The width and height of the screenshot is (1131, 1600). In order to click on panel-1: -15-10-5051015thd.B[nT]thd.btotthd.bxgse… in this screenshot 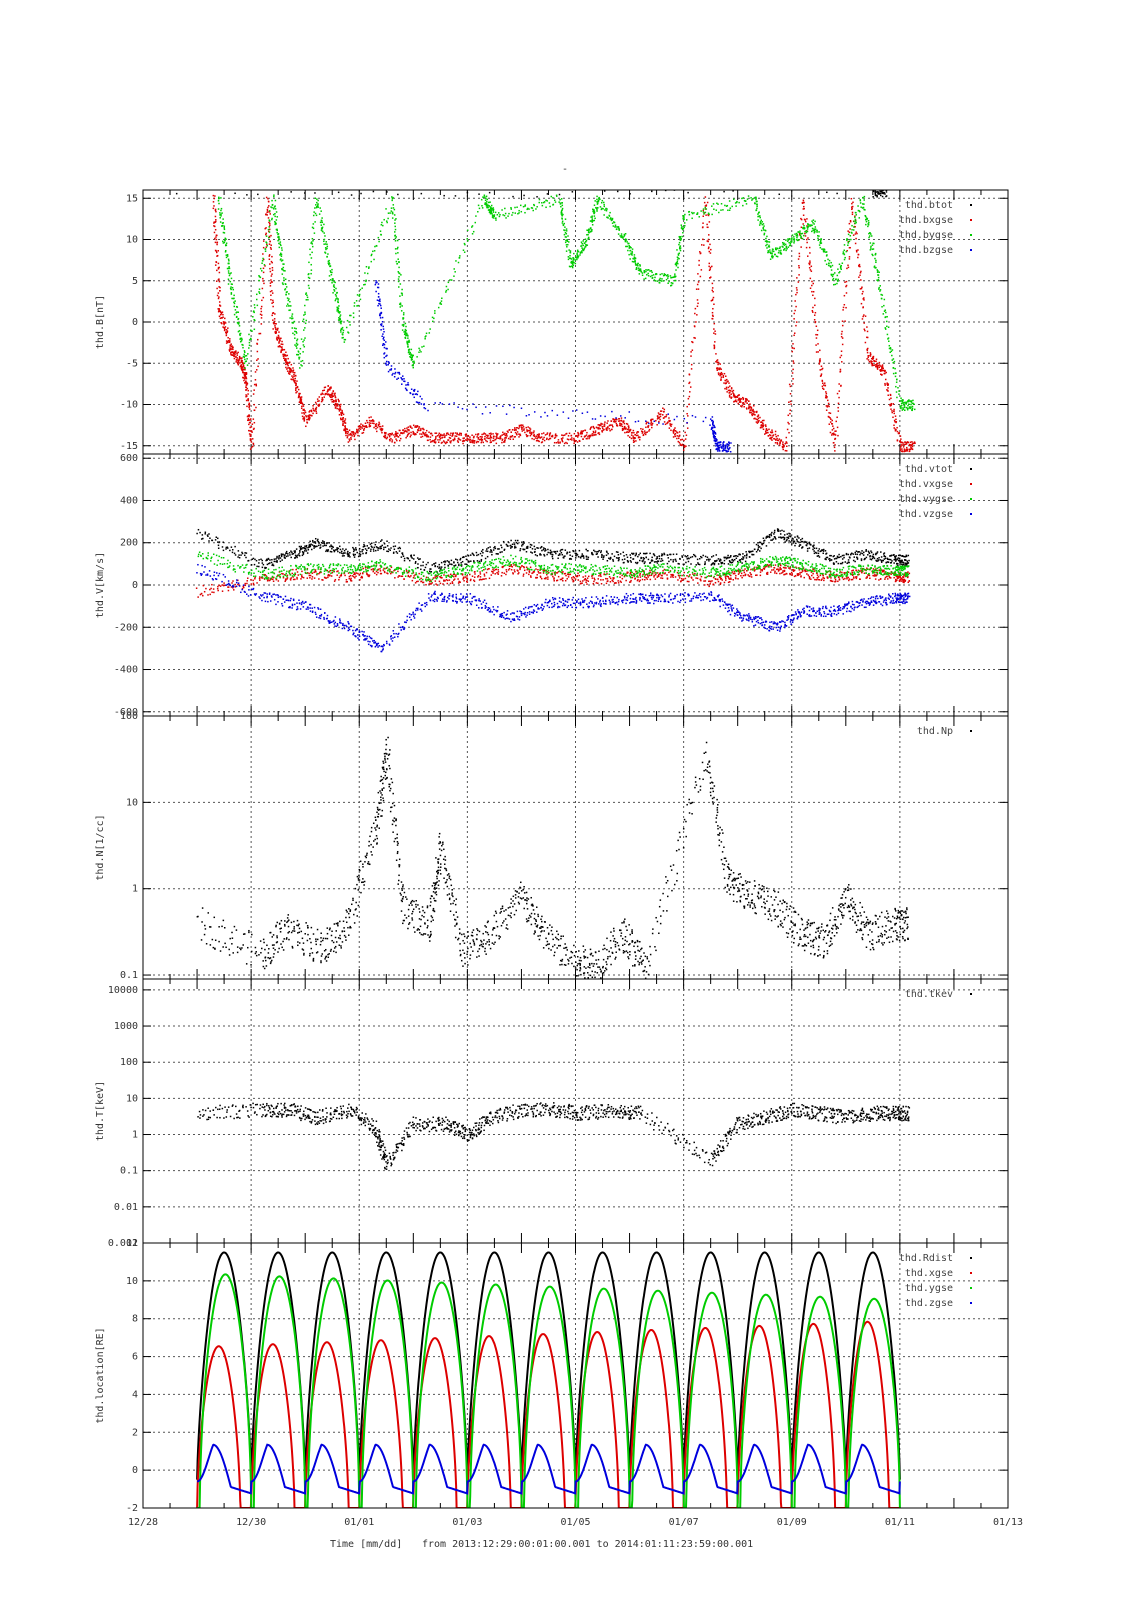, I will do `click(552, 321)`.